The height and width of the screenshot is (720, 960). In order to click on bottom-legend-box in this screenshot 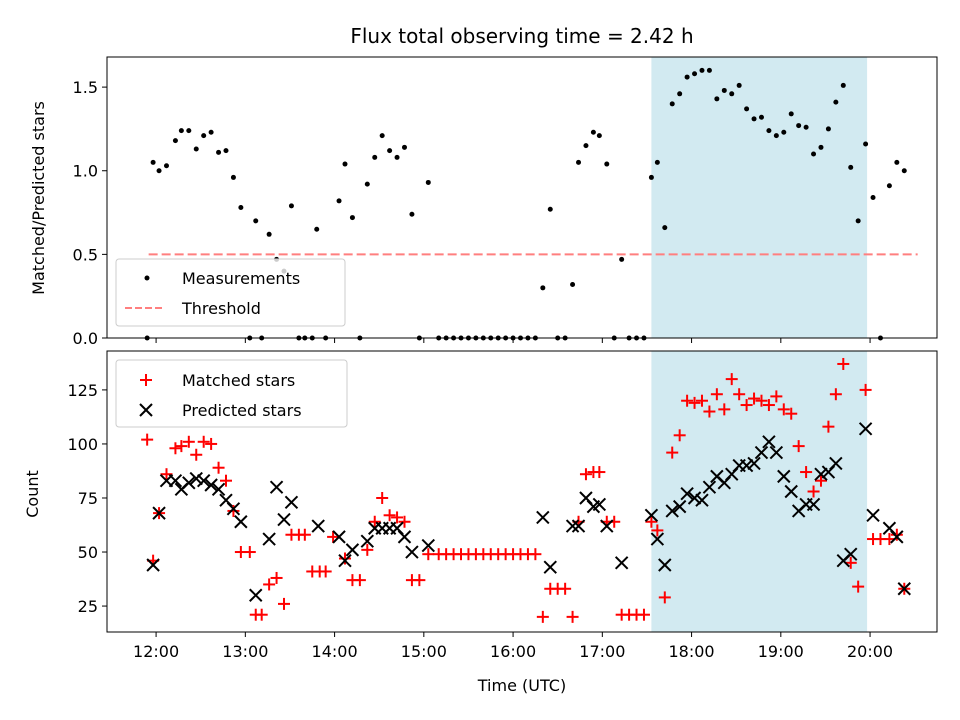, I will do `click(231, 393)`.